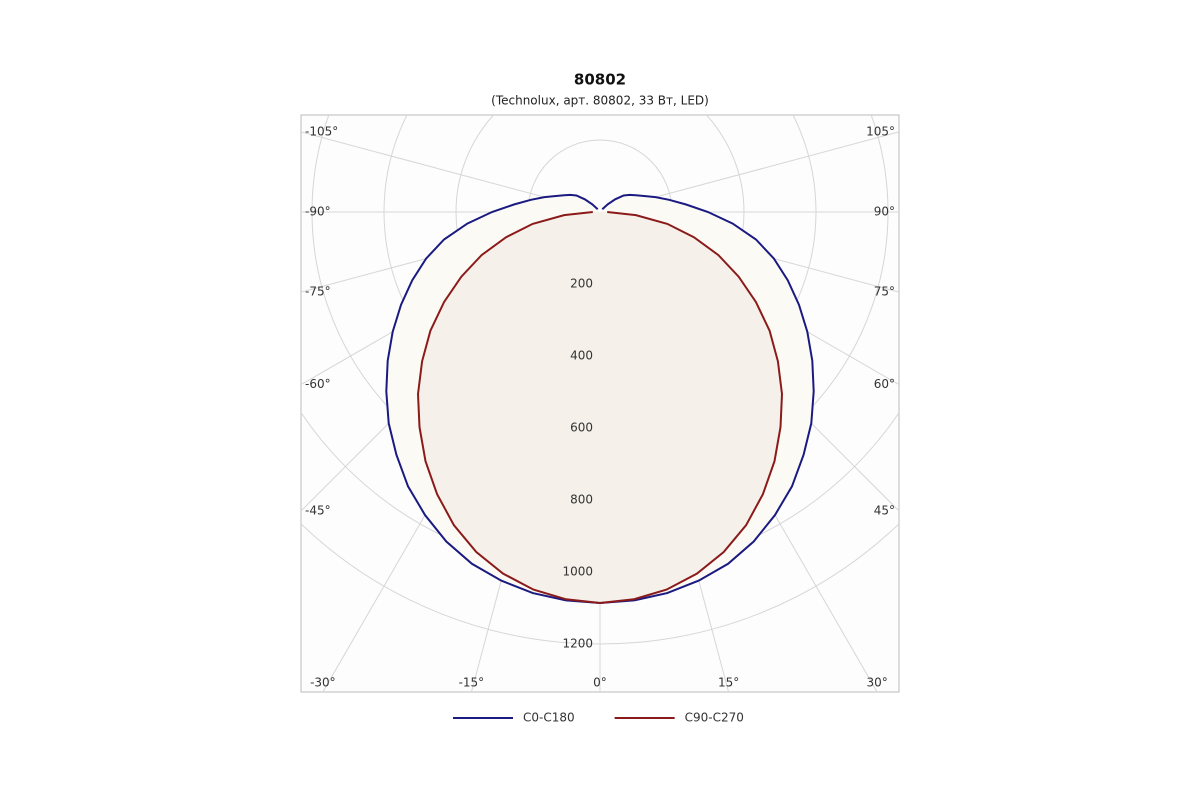  Describe the element at coordinates (321, 131) in the screenshot. I see `angle-tick-label: -105°` at that location.